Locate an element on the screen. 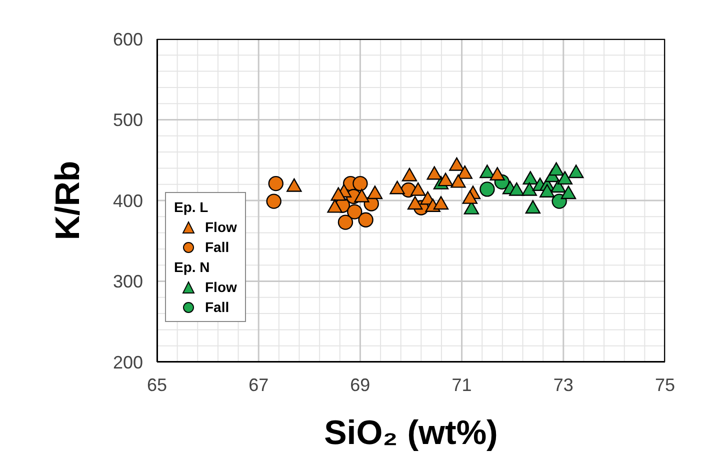  x-tick-label: 65 is located at coordinates (157, 384).